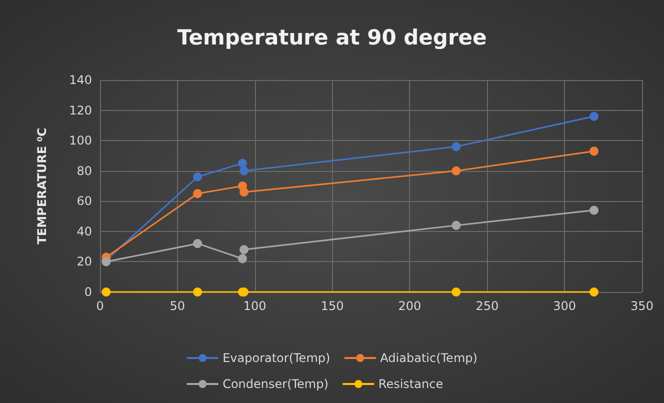 The width and height of the screenshot is (664, 403). Describe the element at coordinates (42, 186) in the screenshot. I see `y-axis-title: TEMPERATURE ⁰C` at that location.